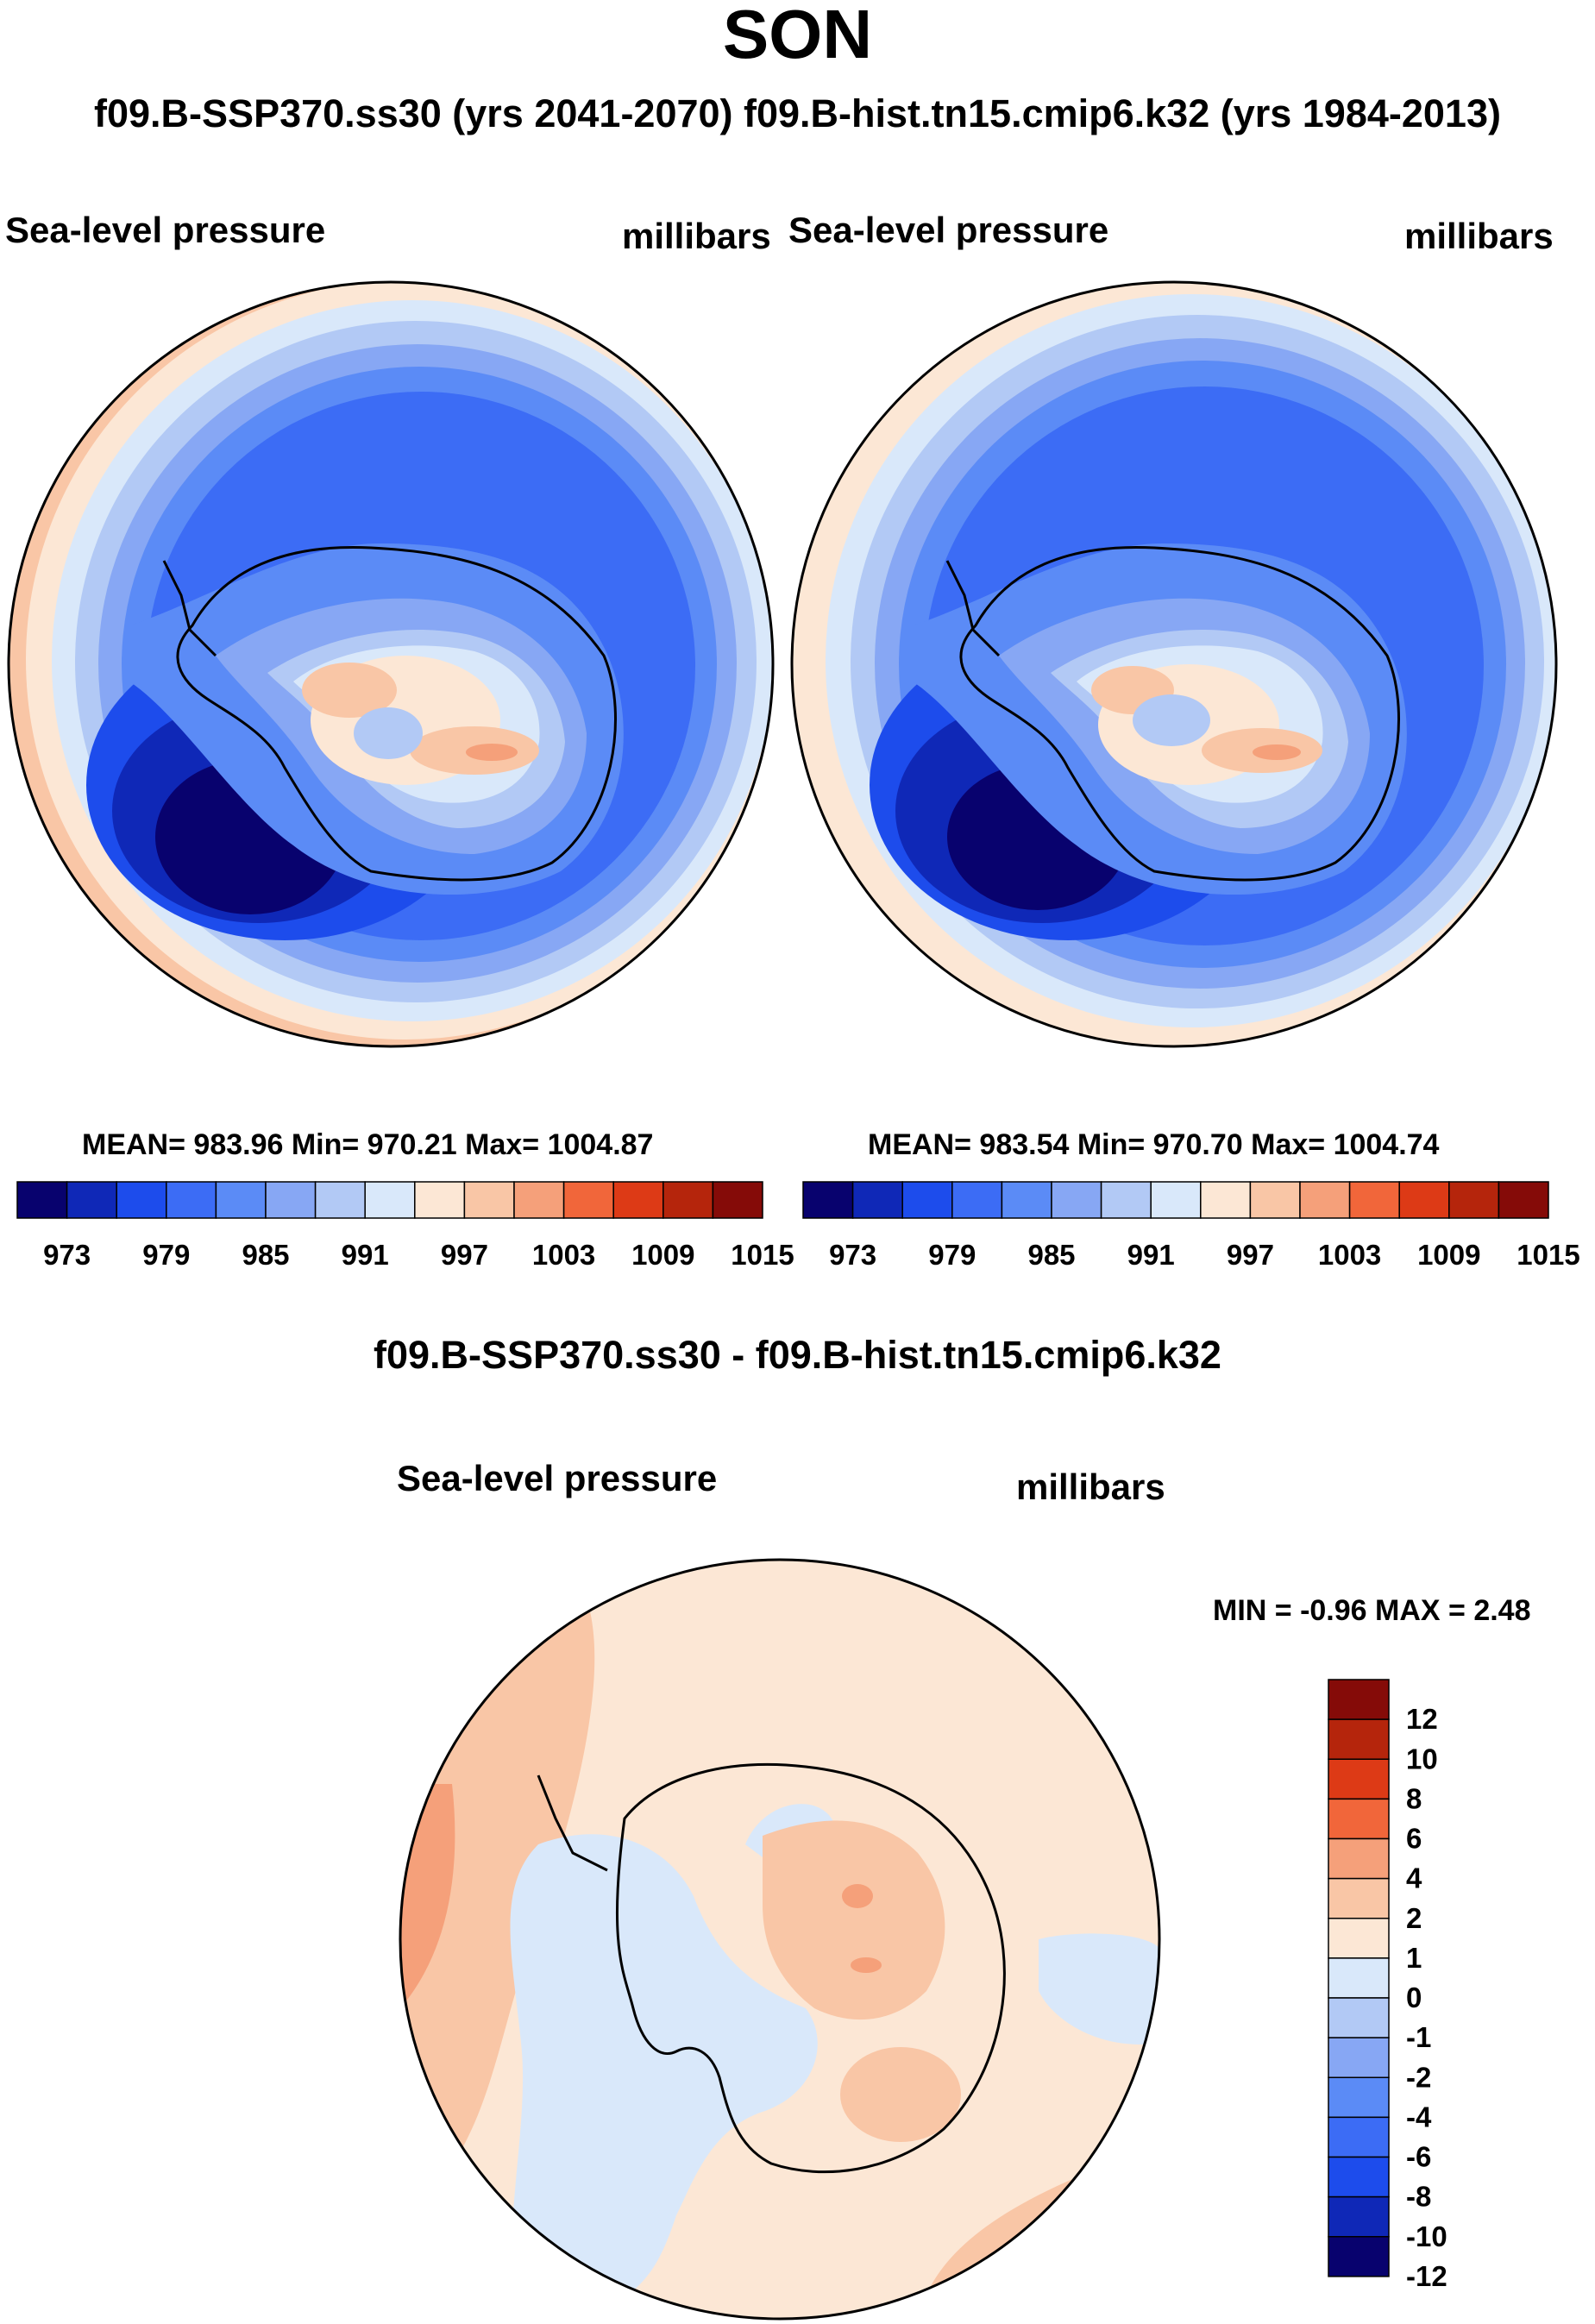  Describe the element at coordinates (1191, 1226) in the screenshot. I see `right-colorbar: 973 979 985 991 997 1003 1009 1015` at that location.